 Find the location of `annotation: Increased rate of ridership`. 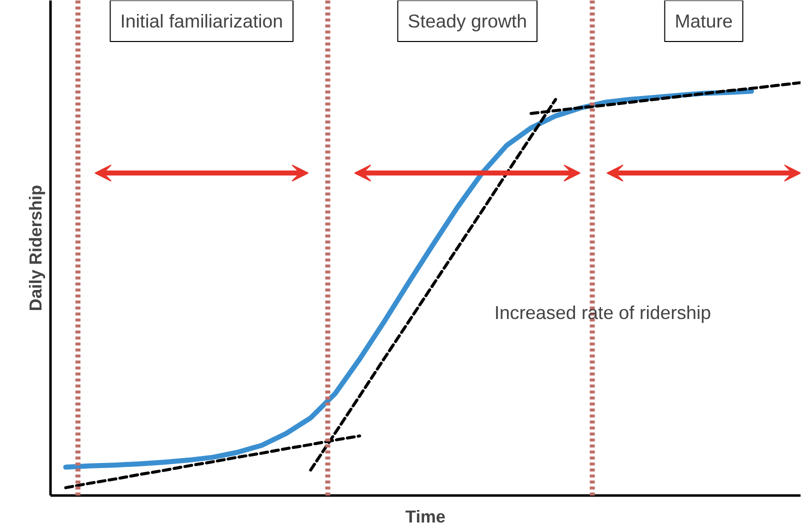

annotation: Increased rate of ridership is located at coordinates (603, 313).